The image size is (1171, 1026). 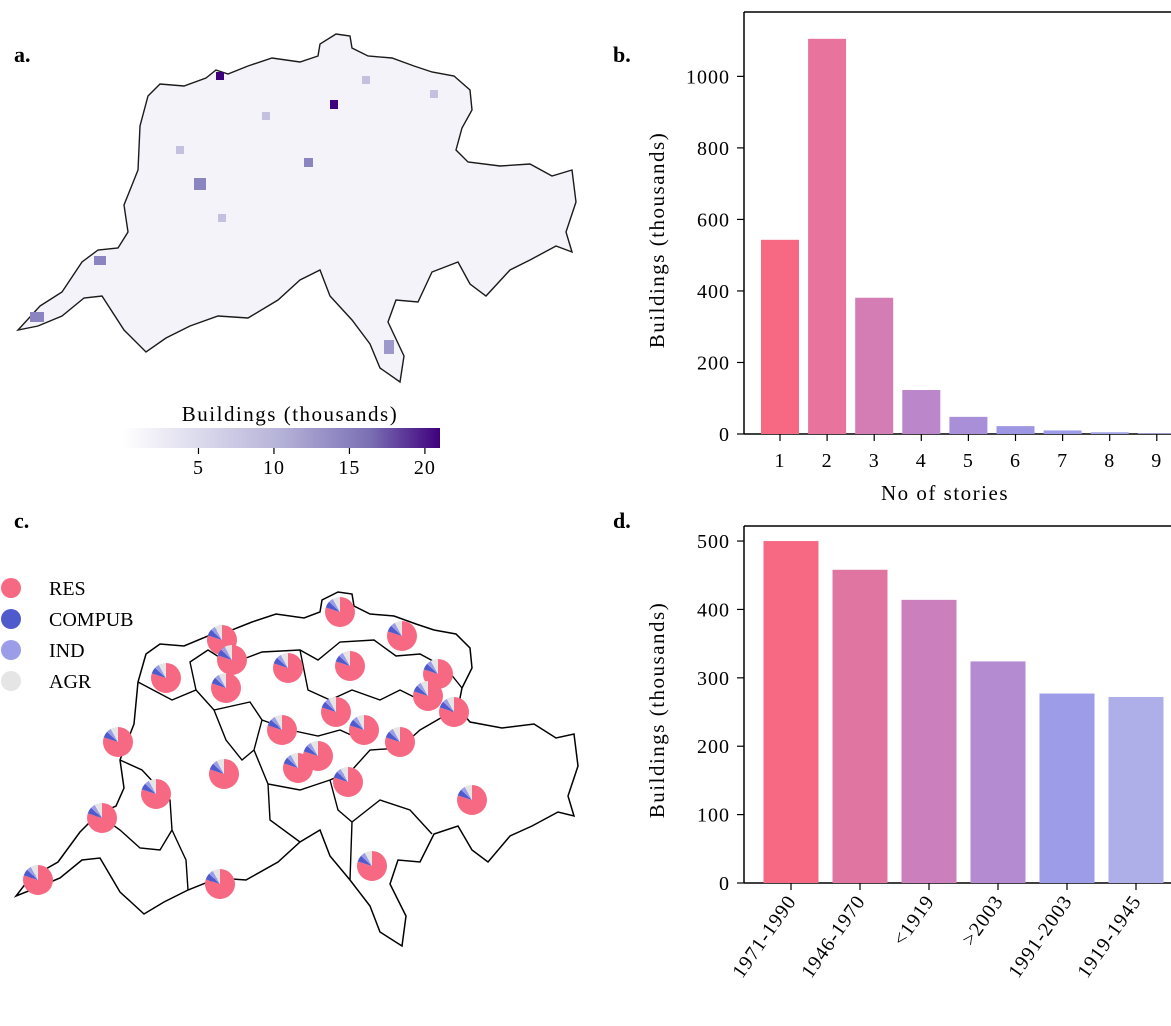 What do you see at coordinates (720, 713) in the screenshot?
I see `chart-d-y-ticks: 0 100 200 300 400 500` at bounding box center [720, 713].